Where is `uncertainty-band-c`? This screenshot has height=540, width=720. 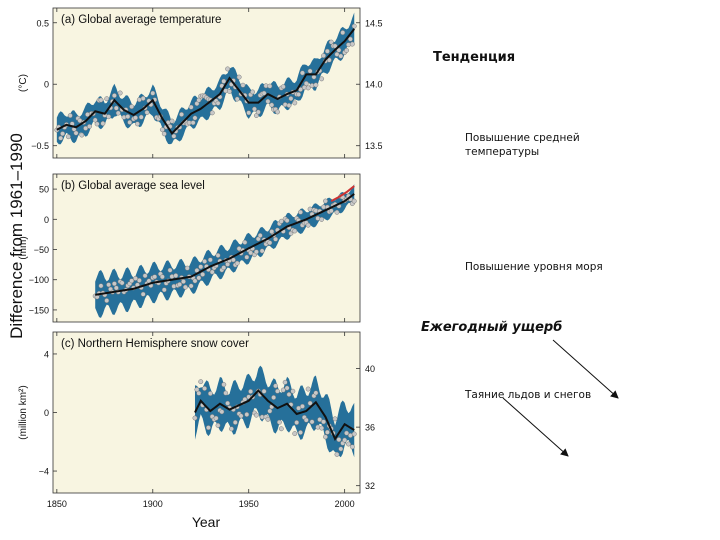 uncertainty-band-c is located at coordinates (274, 411).